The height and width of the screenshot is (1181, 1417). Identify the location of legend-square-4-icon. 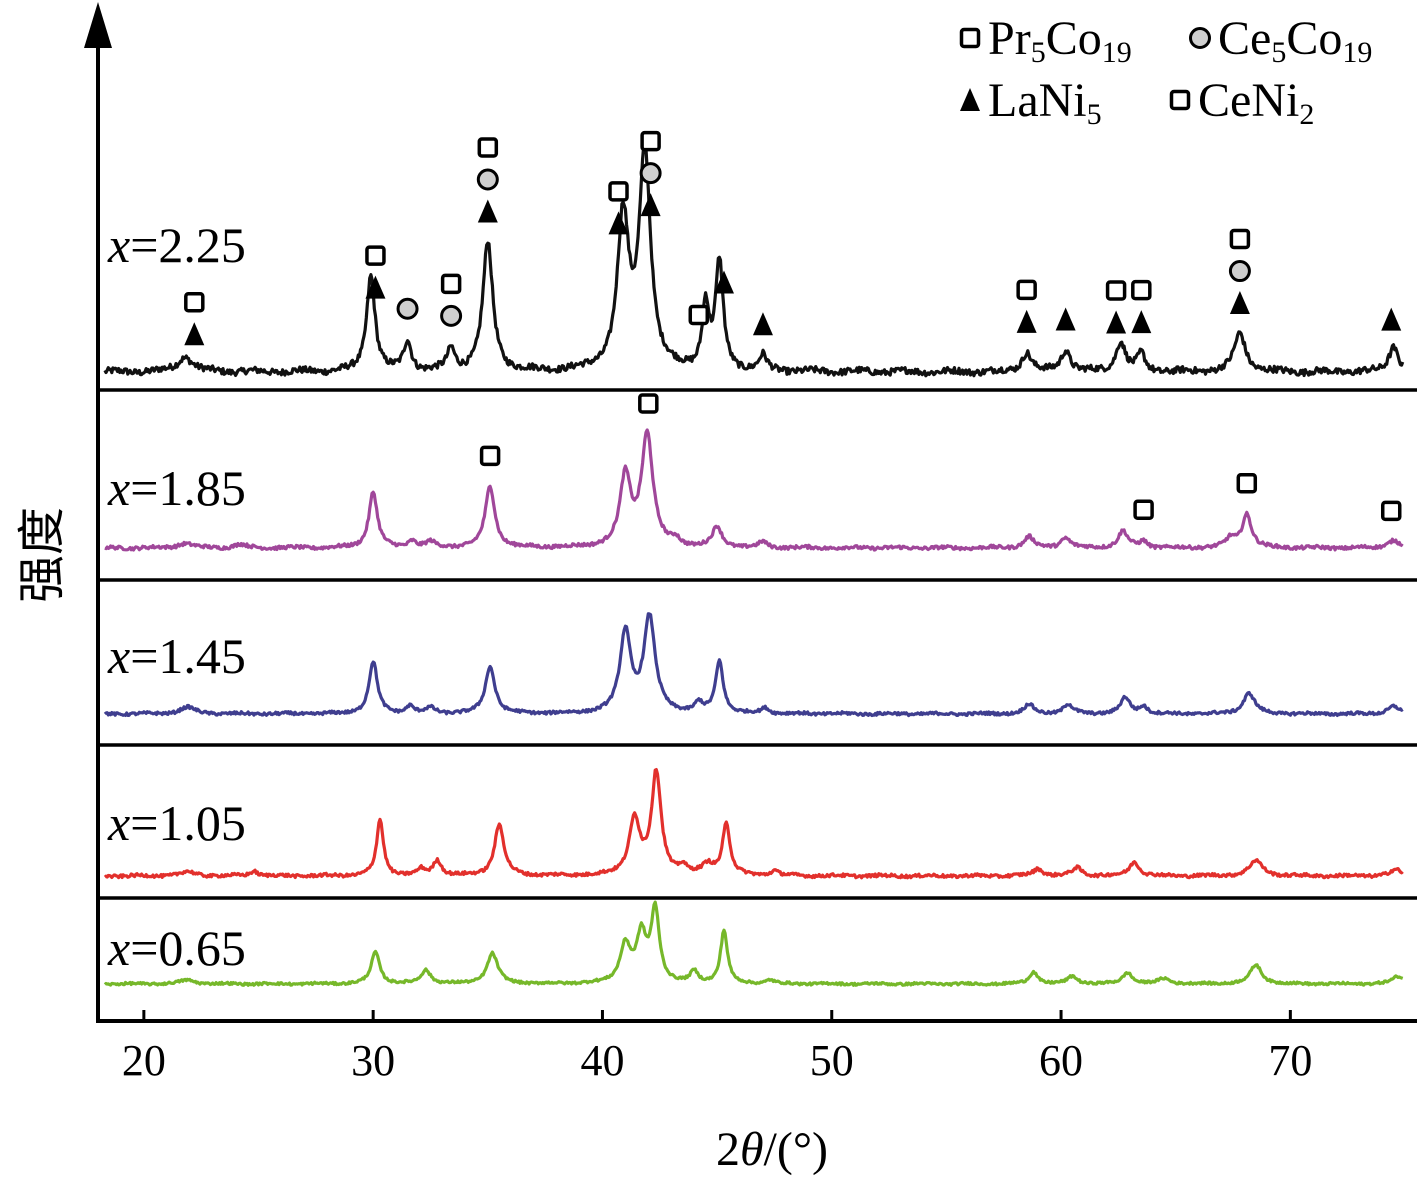
(1180, 100).